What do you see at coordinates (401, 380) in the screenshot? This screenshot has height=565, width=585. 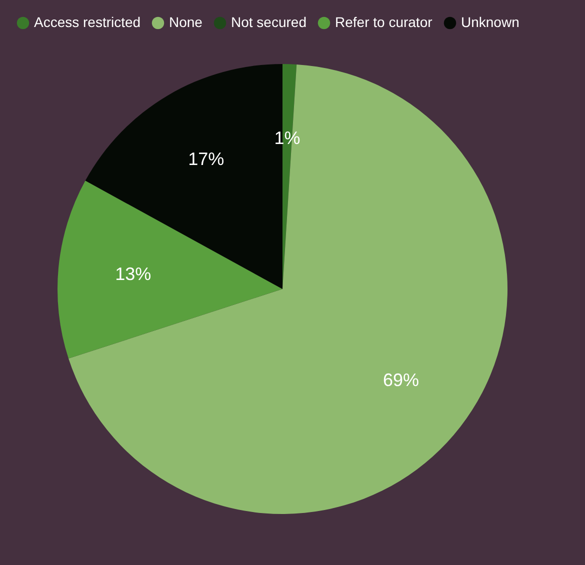 I see `data-label: 69%` at bounding box center [401, 380].